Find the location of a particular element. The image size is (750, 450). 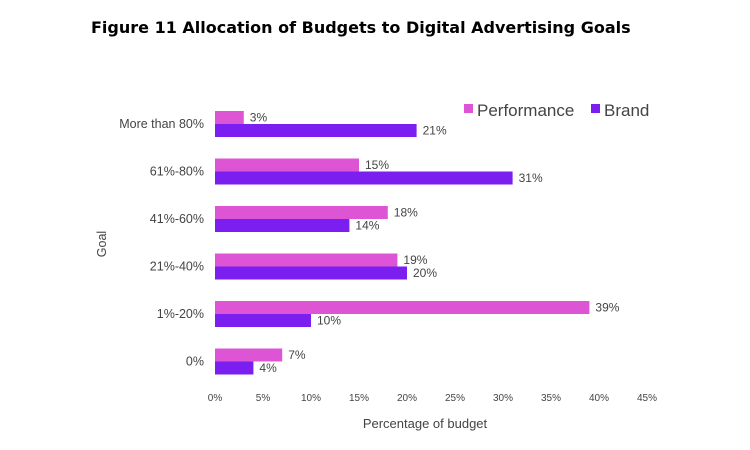

data-label-brand-61-80: 31% is located at coordinates (531, 178).